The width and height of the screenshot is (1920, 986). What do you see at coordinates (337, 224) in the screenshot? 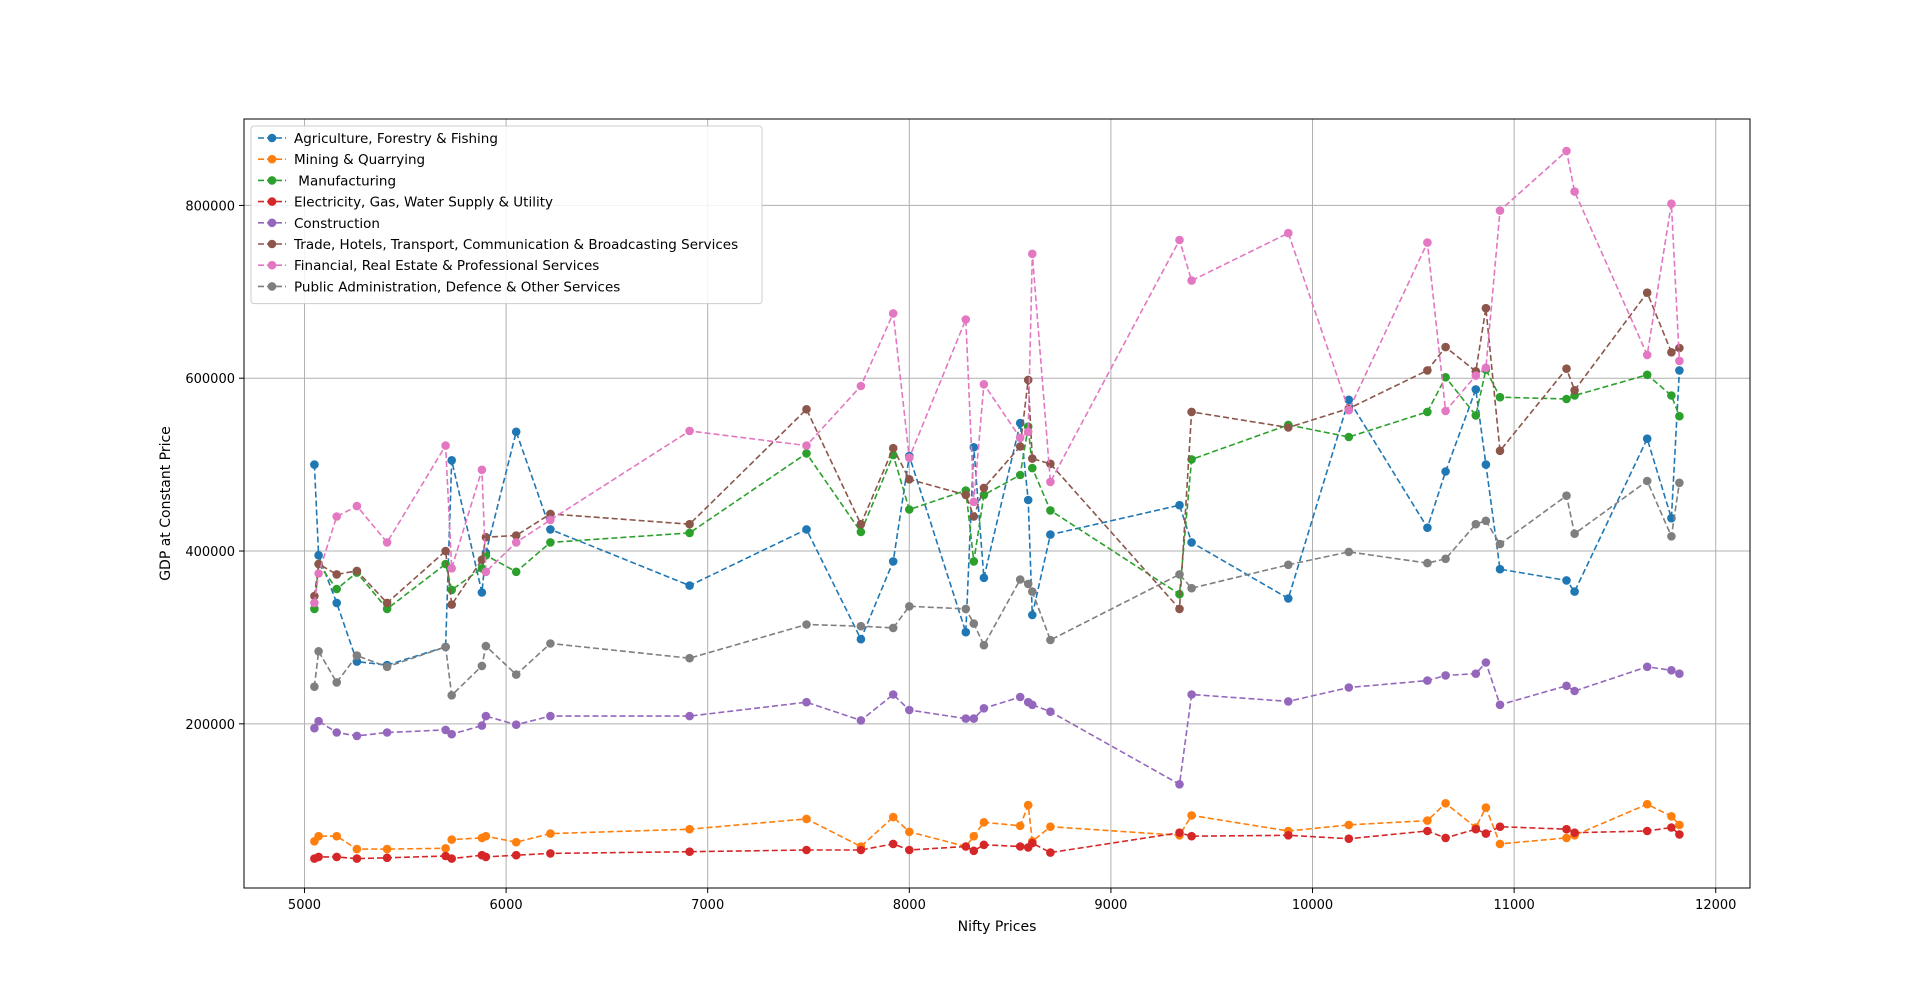
I see `legend-label: Construction` at bounding box center [337, 224].